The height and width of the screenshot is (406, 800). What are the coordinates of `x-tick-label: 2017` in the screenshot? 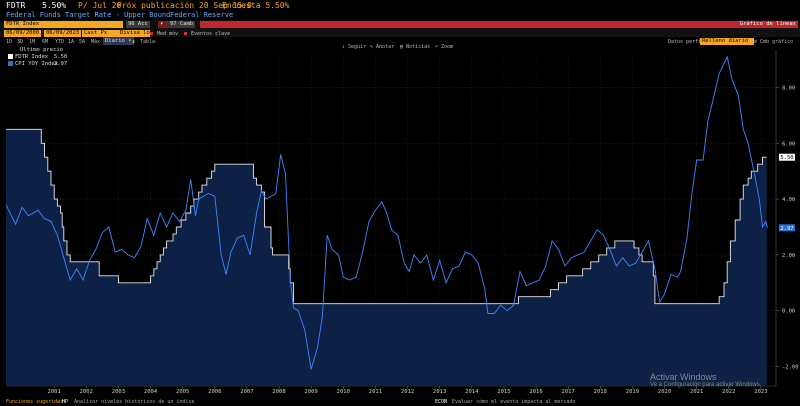 It's located at (568, 392).